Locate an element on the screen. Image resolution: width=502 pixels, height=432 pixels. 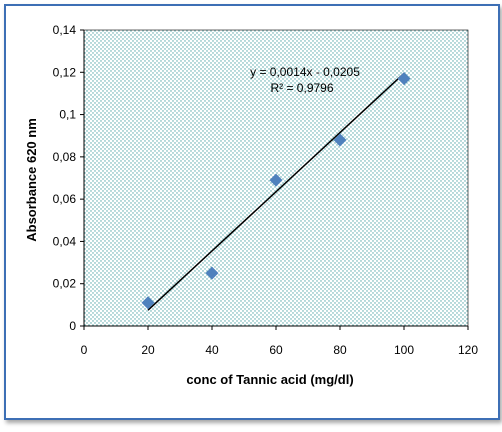
x-tick-label: 100 is located at coordinates (404, 350).